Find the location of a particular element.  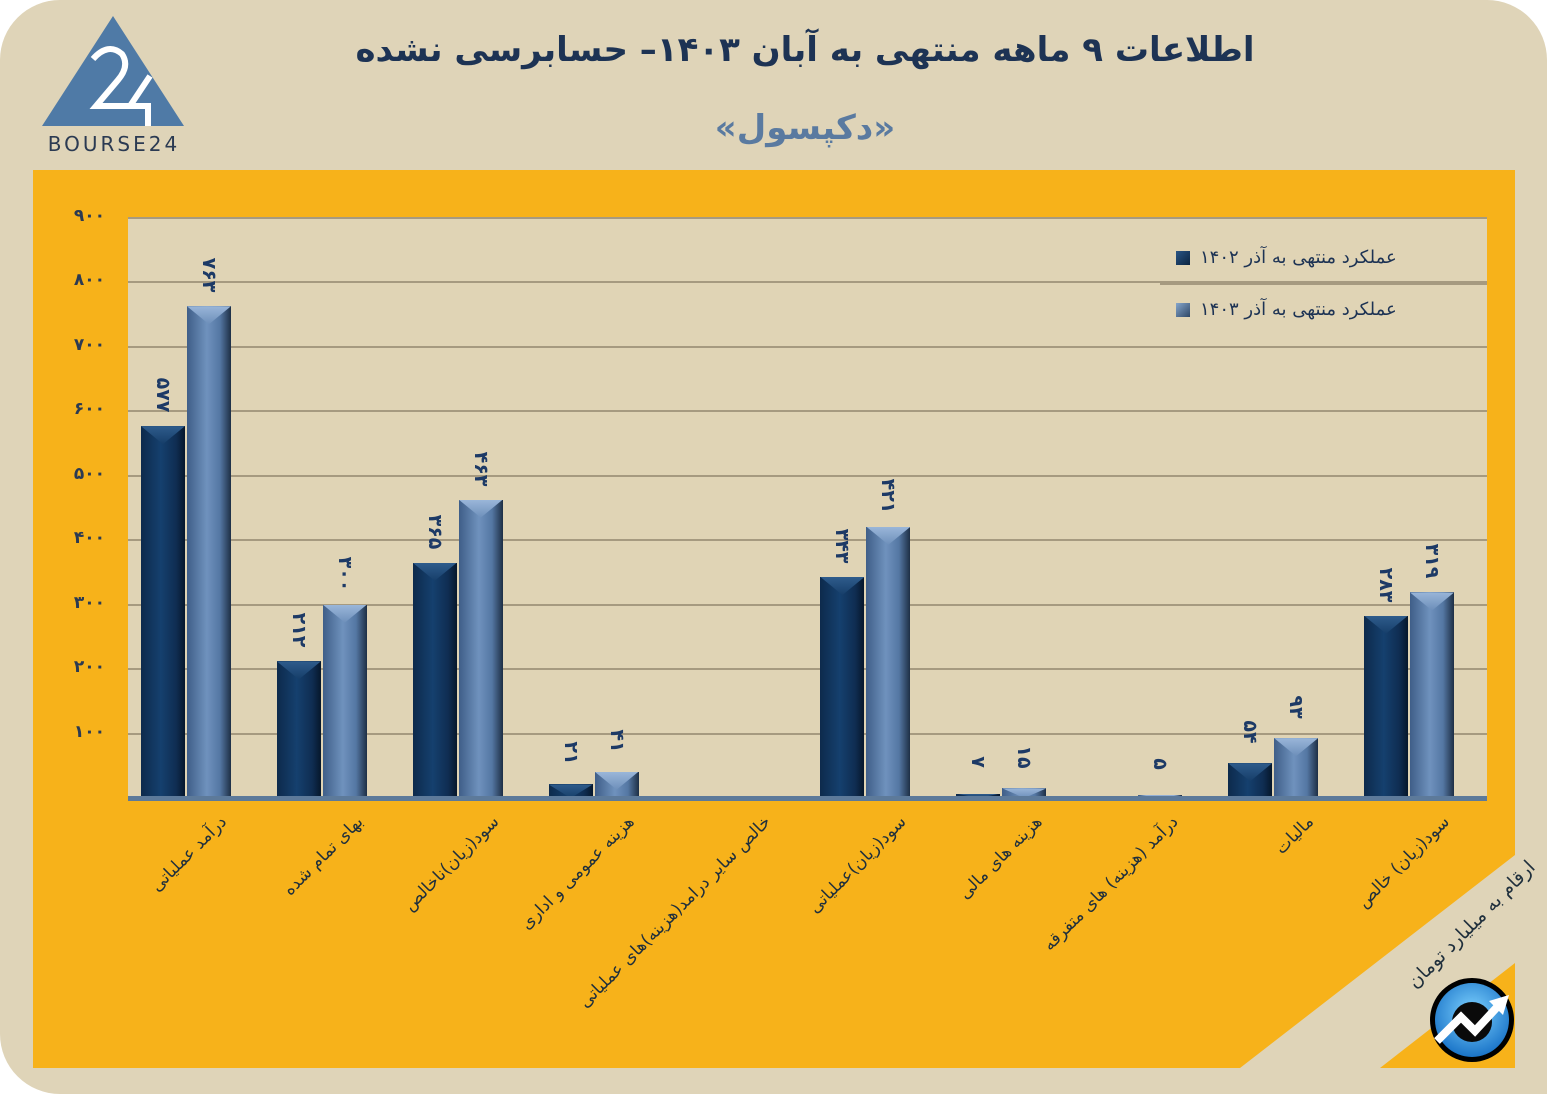

data-label: ۴۱ is located at coordinates (616, 740).